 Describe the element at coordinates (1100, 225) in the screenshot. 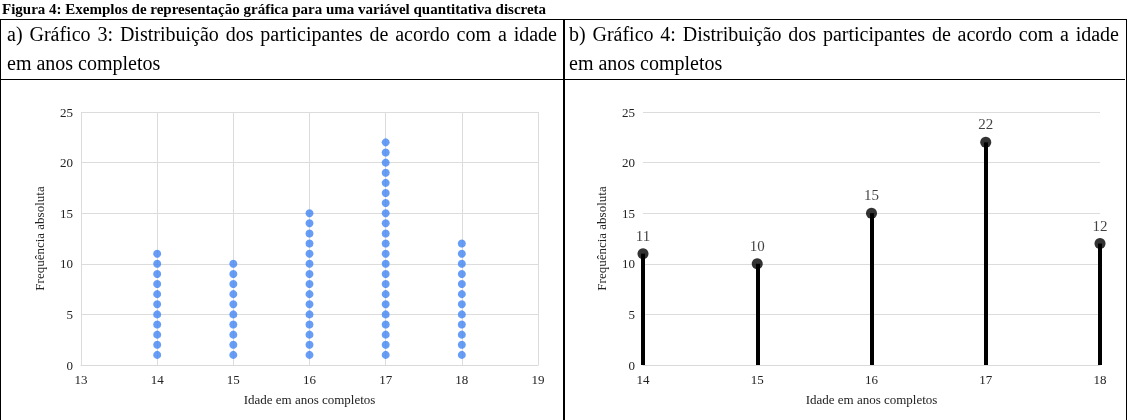

I see `data-label: 12` at that location.